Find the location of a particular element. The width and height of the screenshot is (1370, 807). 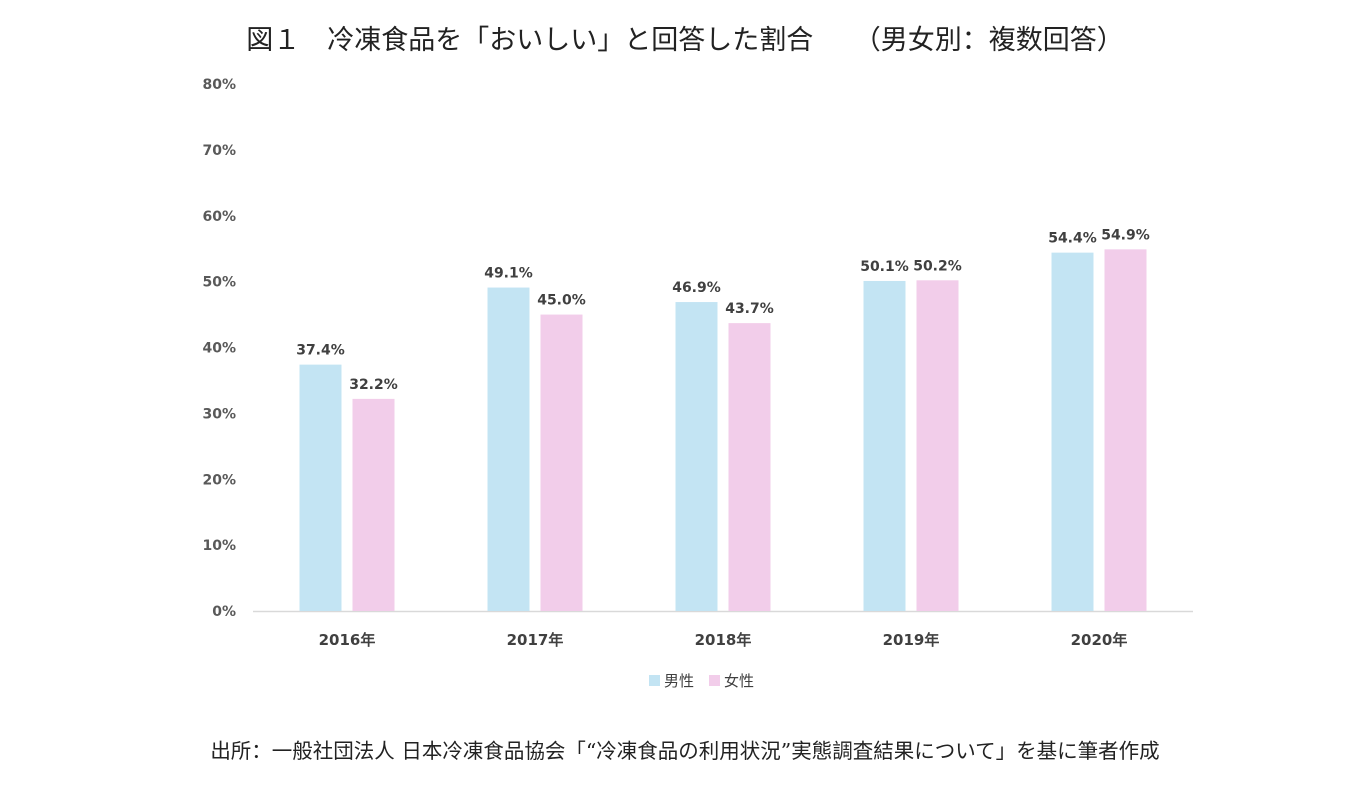

x-tick-label: 2019年 is located at coordinates (911, 640).